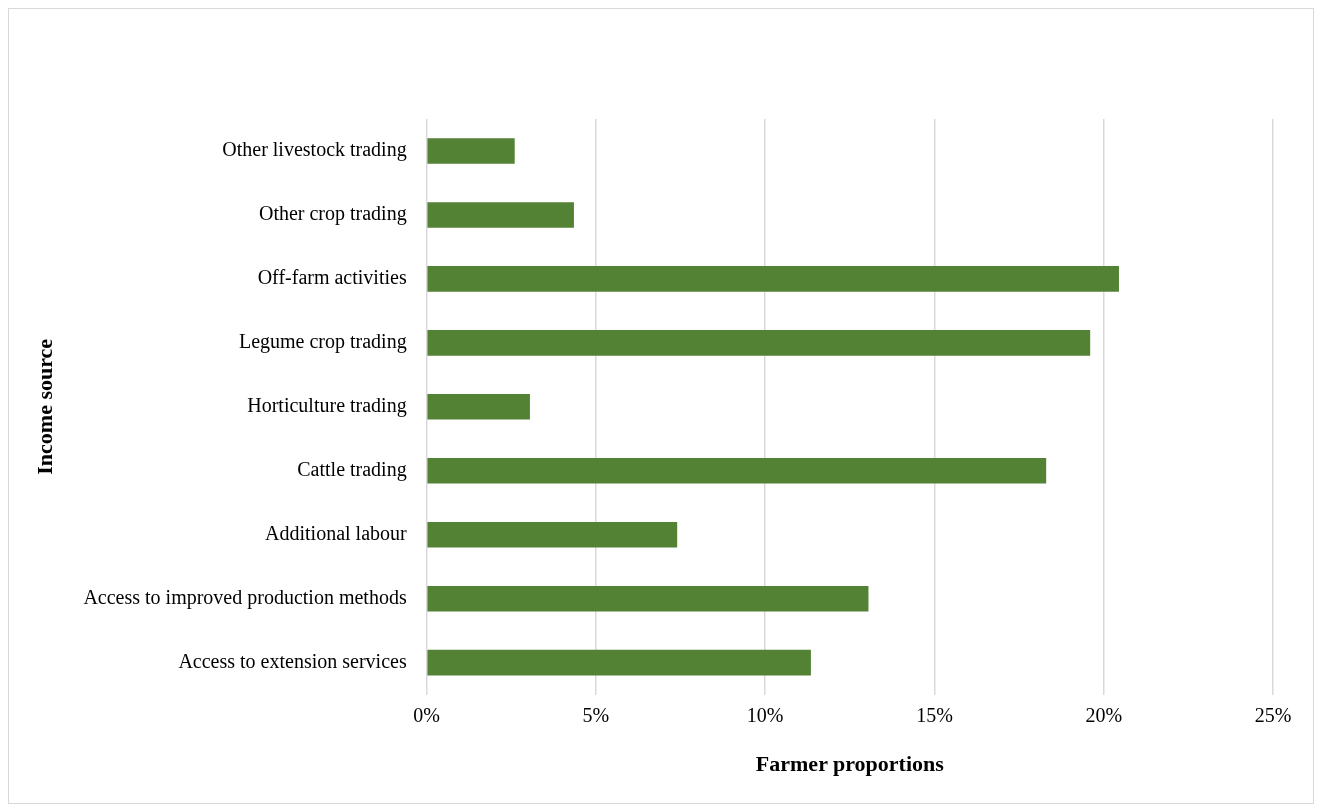  What do you see at coordinates (352, 470) in the screenshot?
I see `y-tick-label: Cattle trading` at bounding box center [352, 470].